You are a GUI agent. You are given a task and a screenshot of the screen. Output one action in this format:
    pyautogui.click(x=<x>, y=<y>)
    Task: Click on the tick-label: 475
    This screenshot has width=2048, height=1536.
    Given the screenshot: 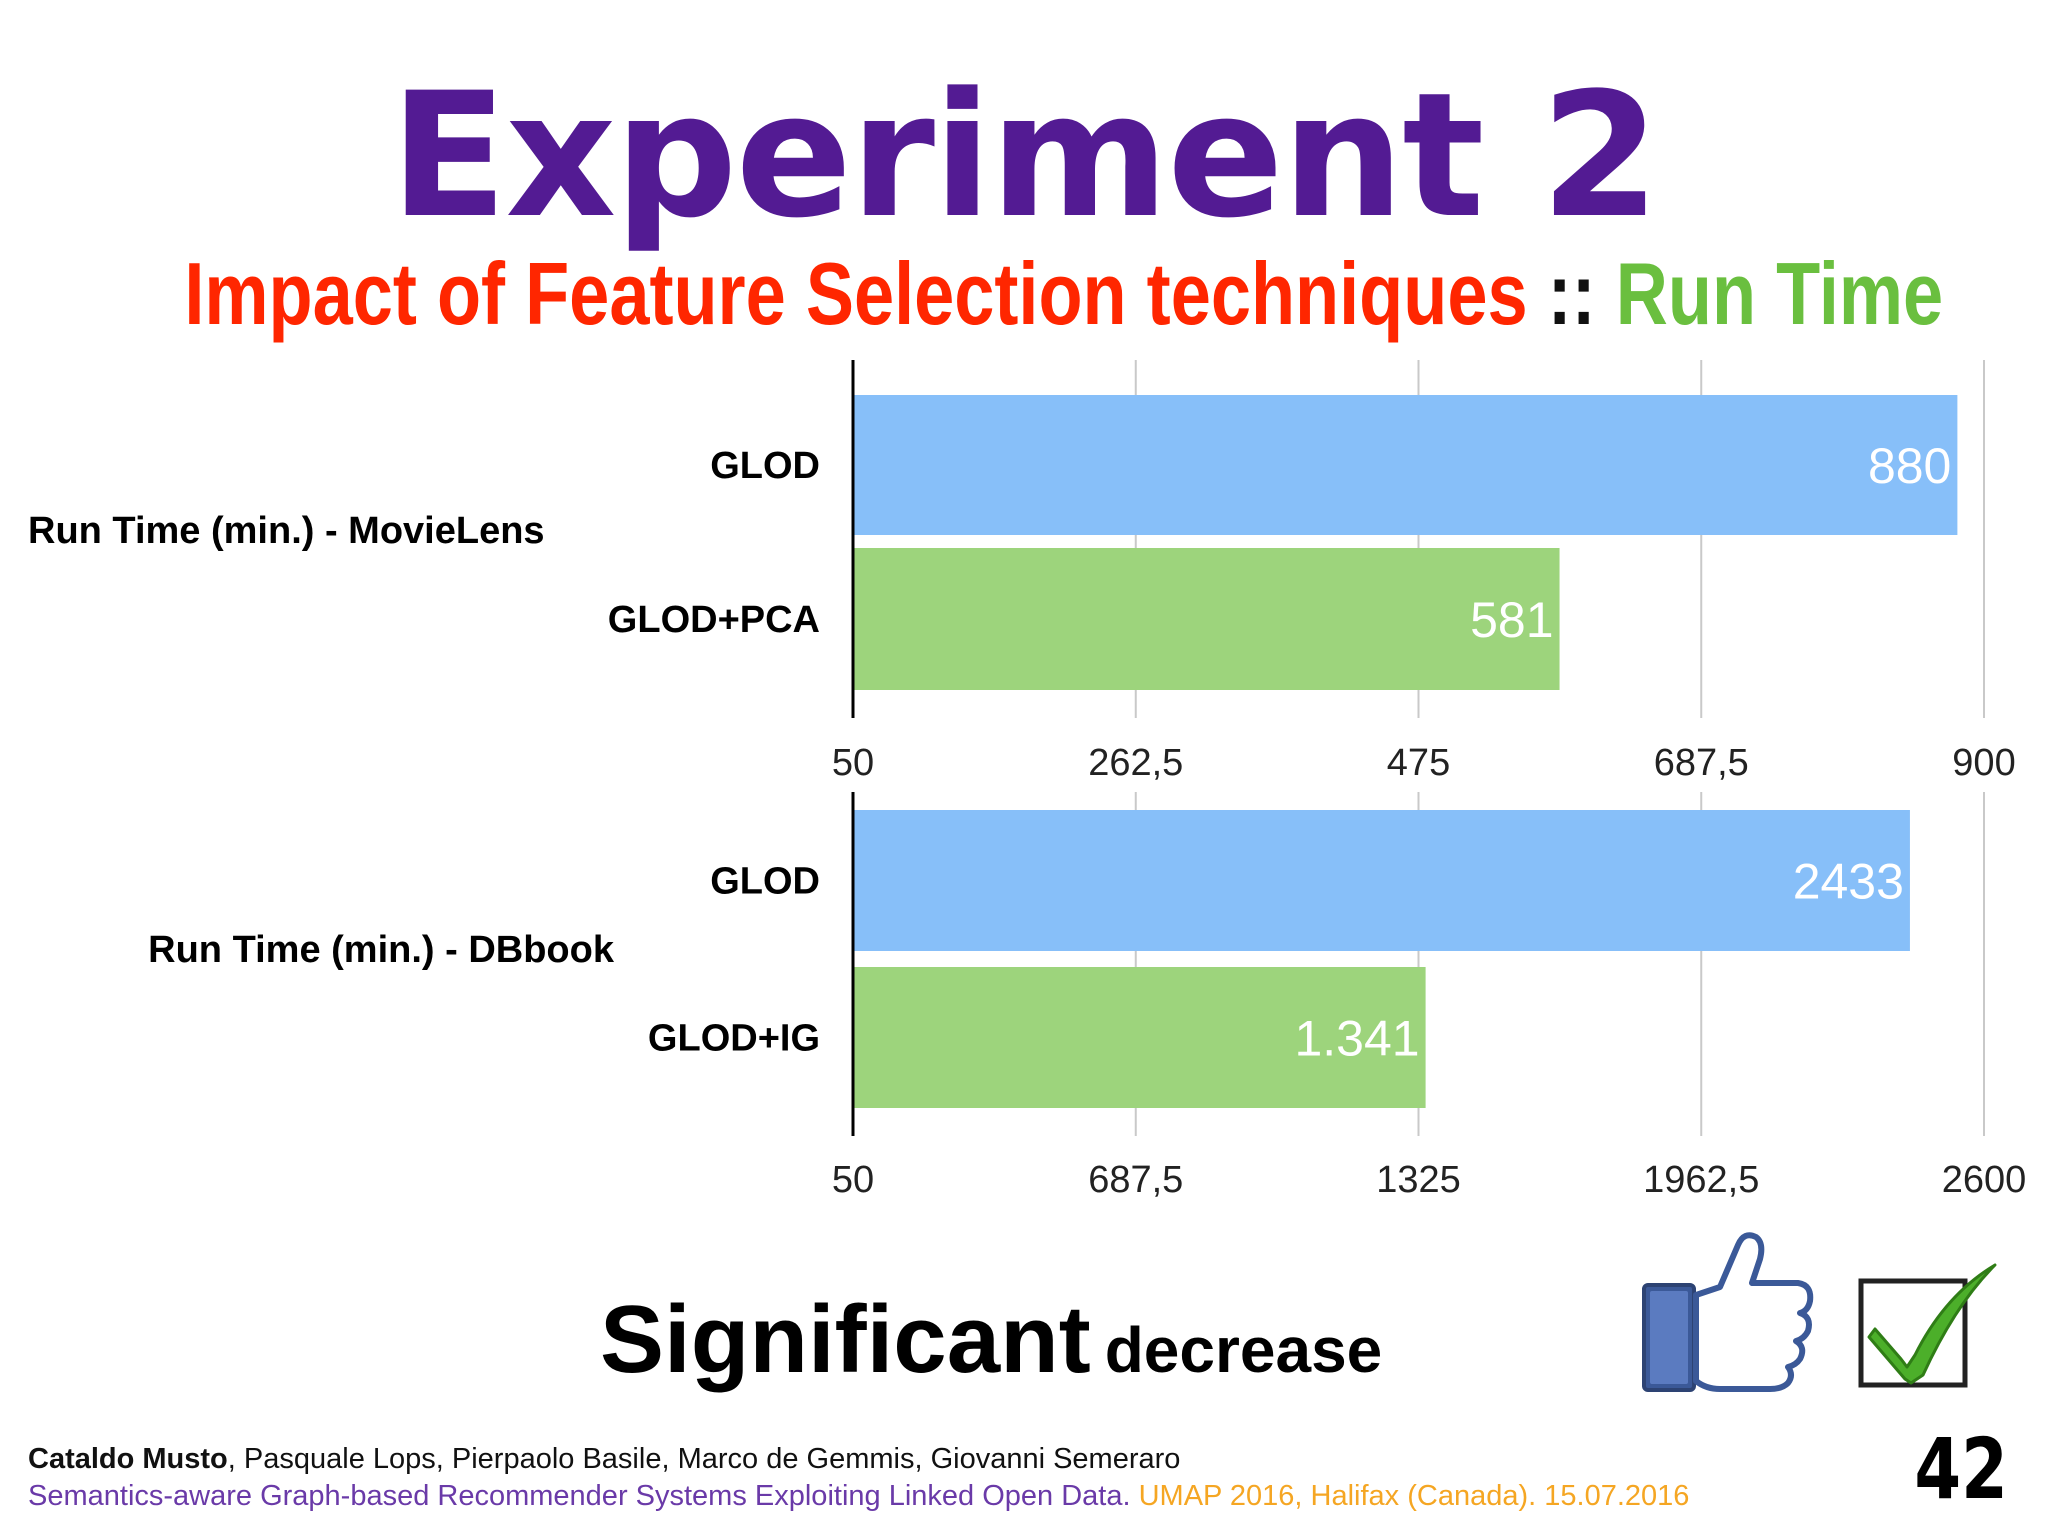 What is the action you would take?
    pyautogui.click(x=1418, y=763)
    